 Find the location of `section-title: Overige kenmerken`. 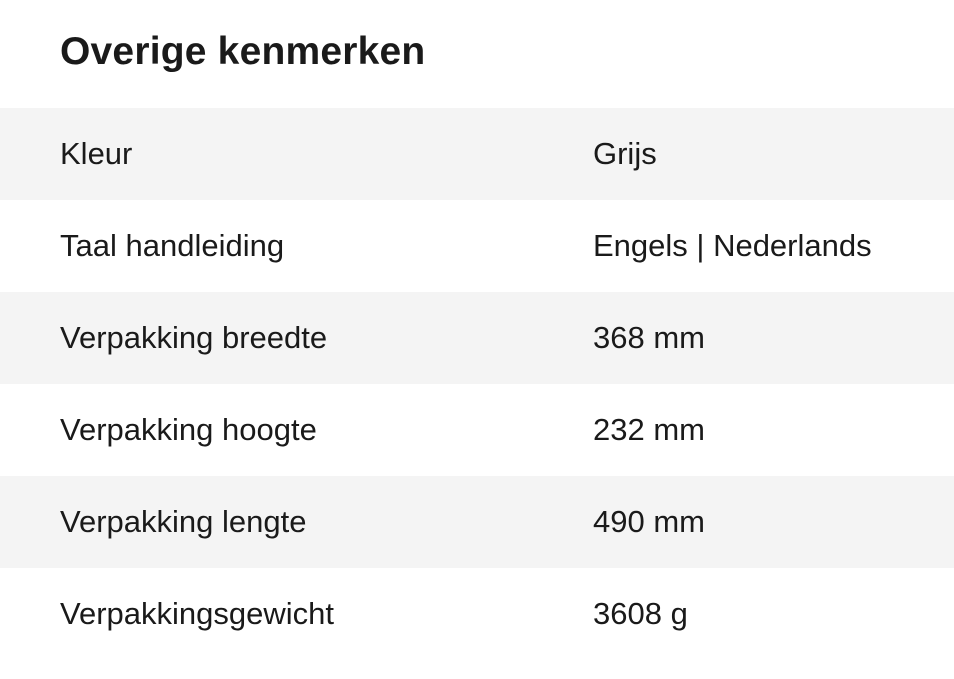

section-title: Overige kenmerken is located at coordinates (243, 51).